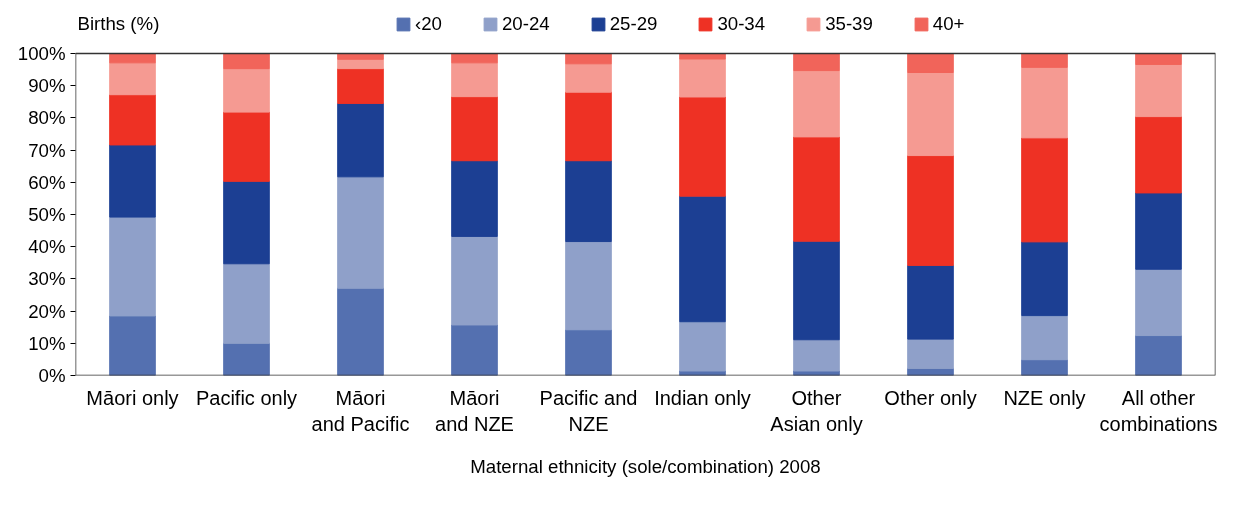  What do you see at coordinates (525, 24) in the screenshot?
I see `legend-label: 20-24` at bounding box center [525, 24].